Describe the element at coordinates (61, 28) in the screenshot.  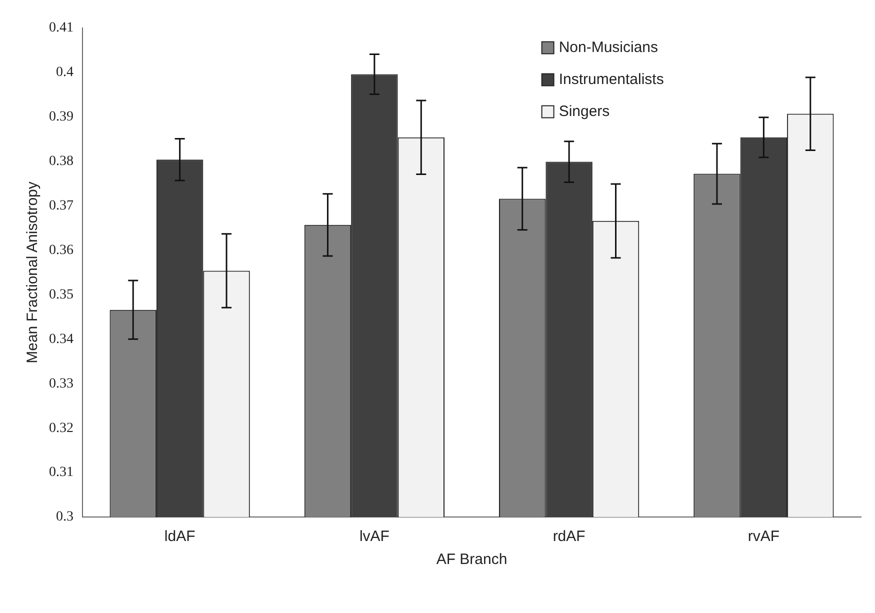
I see `y-tick-label: 0.41` at that location.